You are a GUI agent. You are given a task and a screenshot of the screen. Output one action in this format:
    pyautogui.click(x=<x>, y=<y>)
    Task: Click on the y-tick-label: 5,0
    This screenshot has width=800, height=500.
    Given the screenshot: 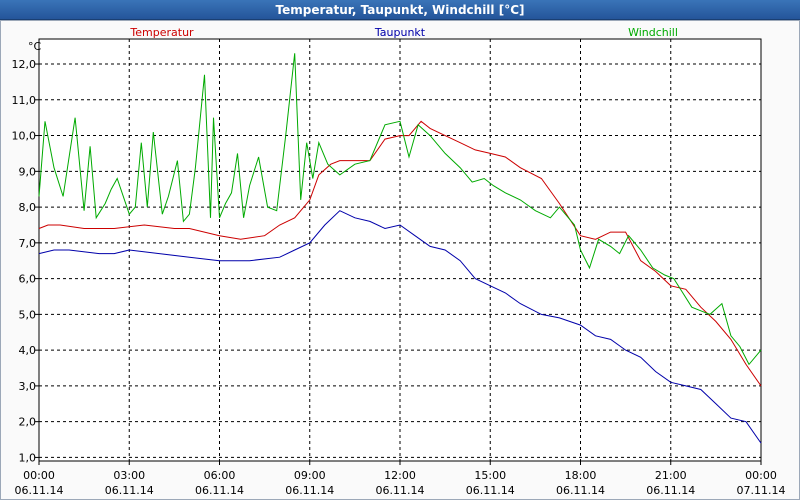 What is the action you would take?
    pyautogui.click(x=28, y=314)
    